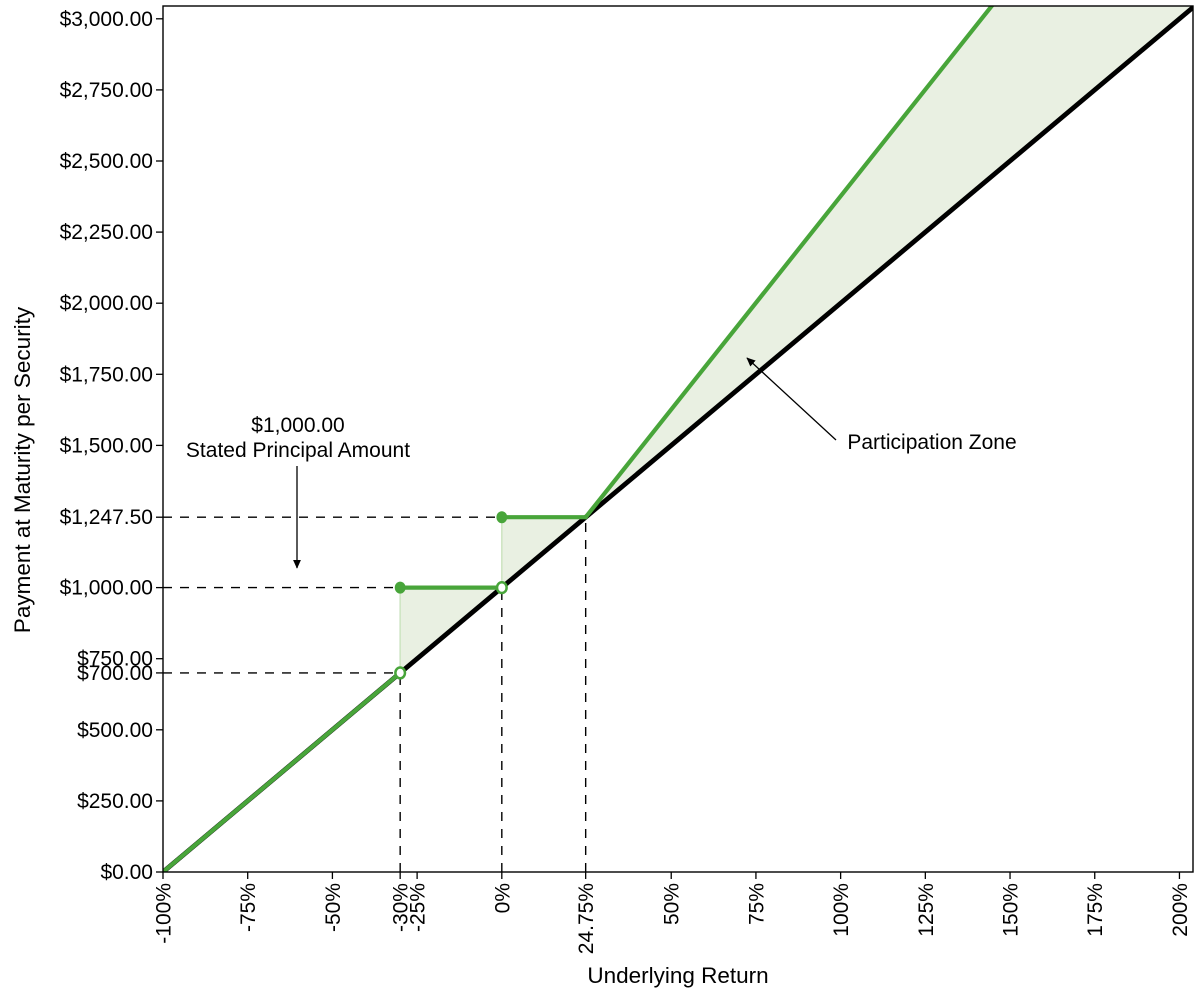 Image resolution: width=1200 pixels, height=1000 pixels. I want to click on annotation-participation-arrow, so click(791, 399).